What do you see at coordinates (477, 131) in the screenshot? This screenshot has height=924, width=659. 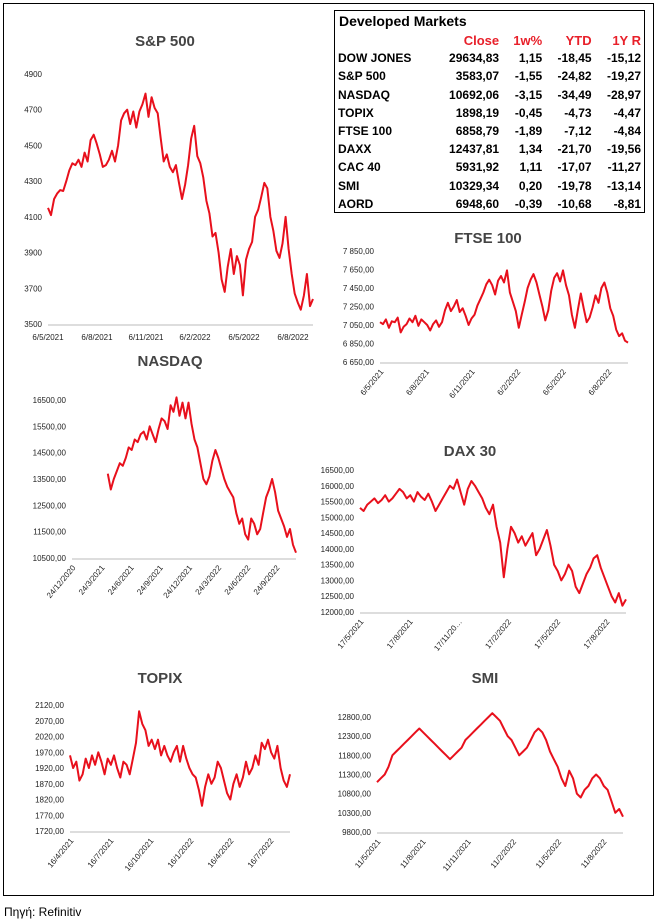 I see `cell-close: 6858,79` at bounding box center [477, 131].